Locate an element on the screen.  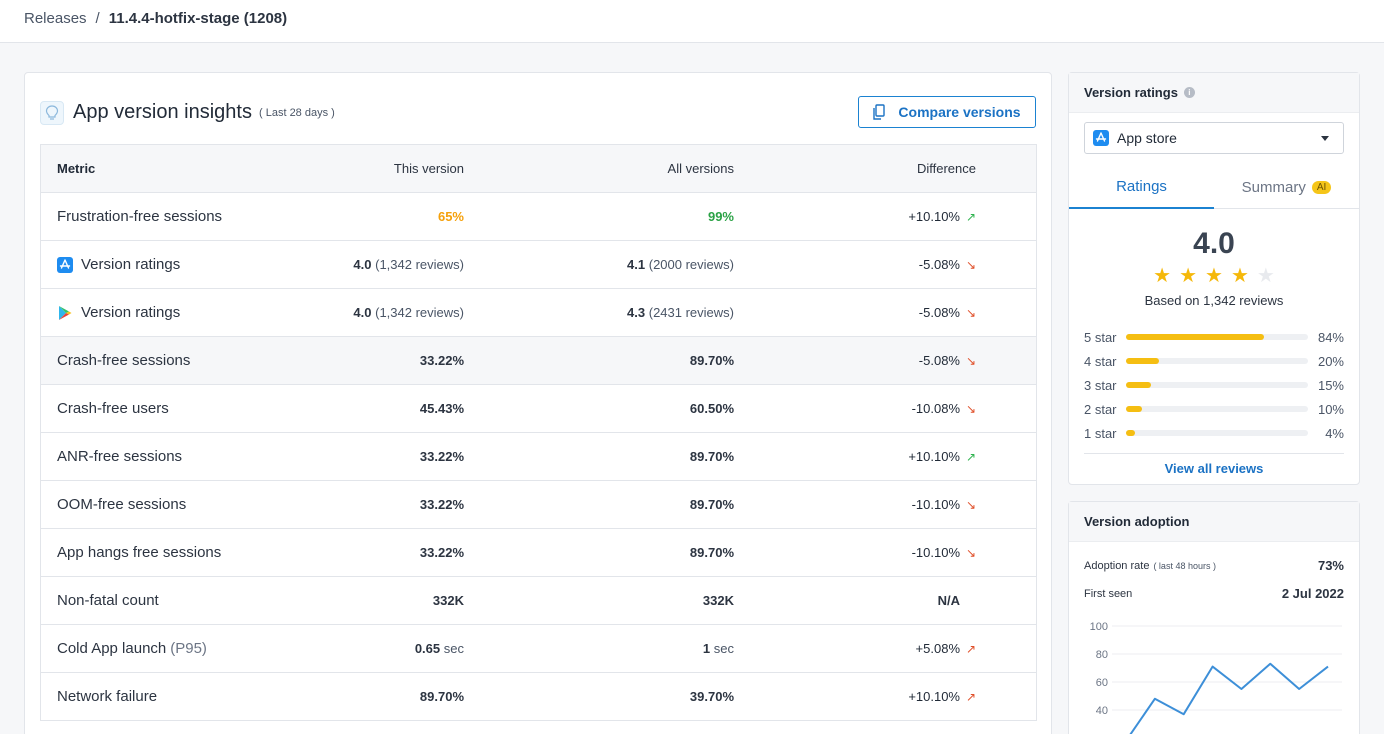
header-metric: Metric is located at coordinates (76, 168).